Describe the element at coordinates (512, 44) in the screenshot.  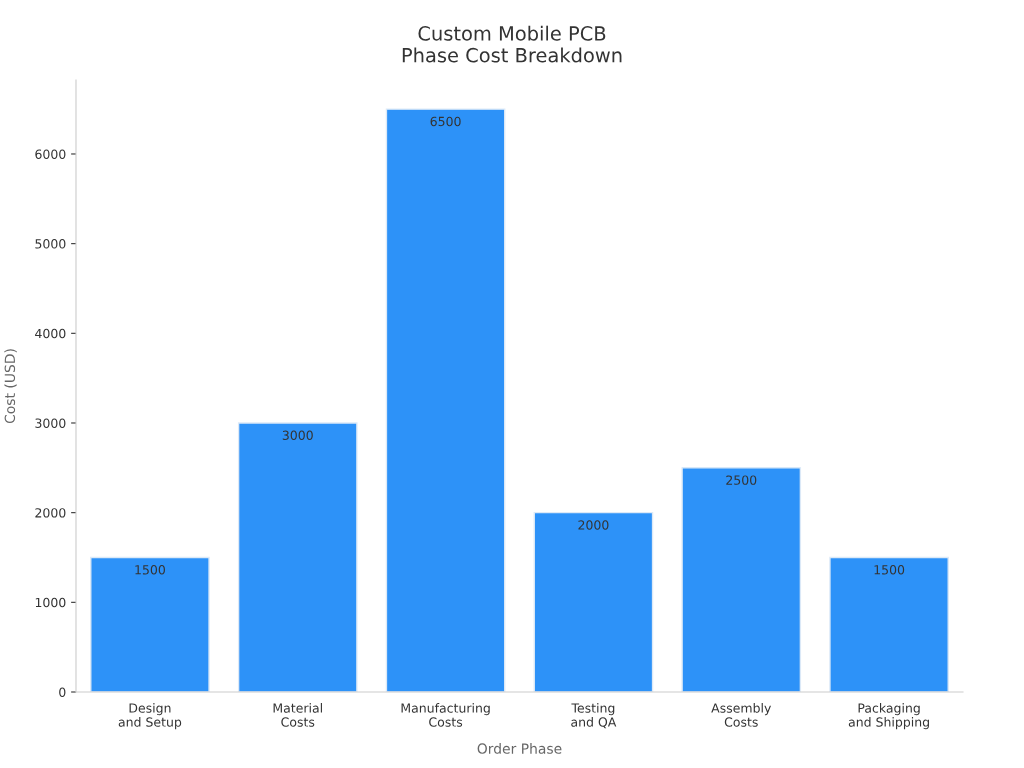
I see `chart-title: Custom Mobile PCB Phase Cost Breakdown` at that location.